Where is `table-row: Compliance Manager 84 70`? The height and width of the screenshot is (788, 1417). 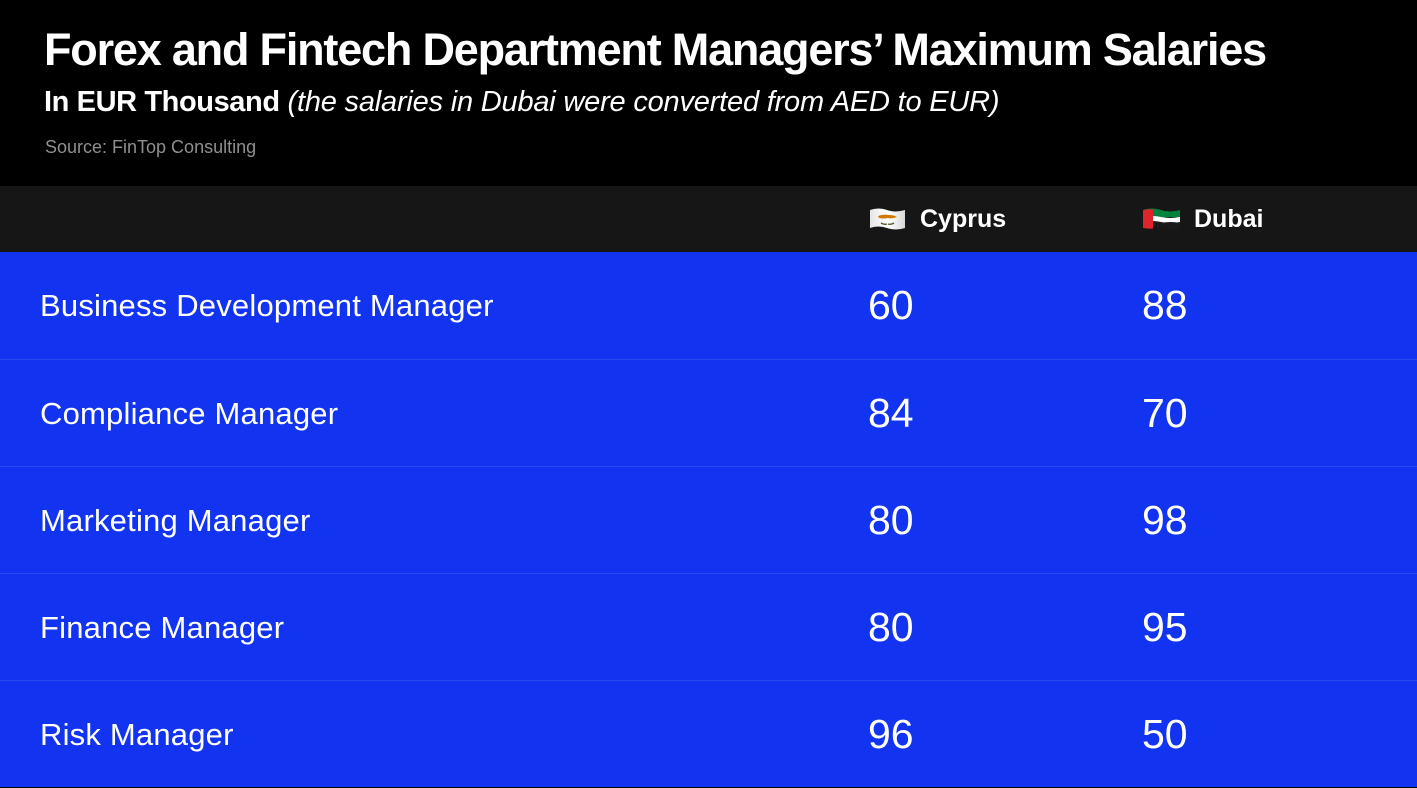 table-row: Compliance Manager 84 70 is located at coordinates (708, 412).